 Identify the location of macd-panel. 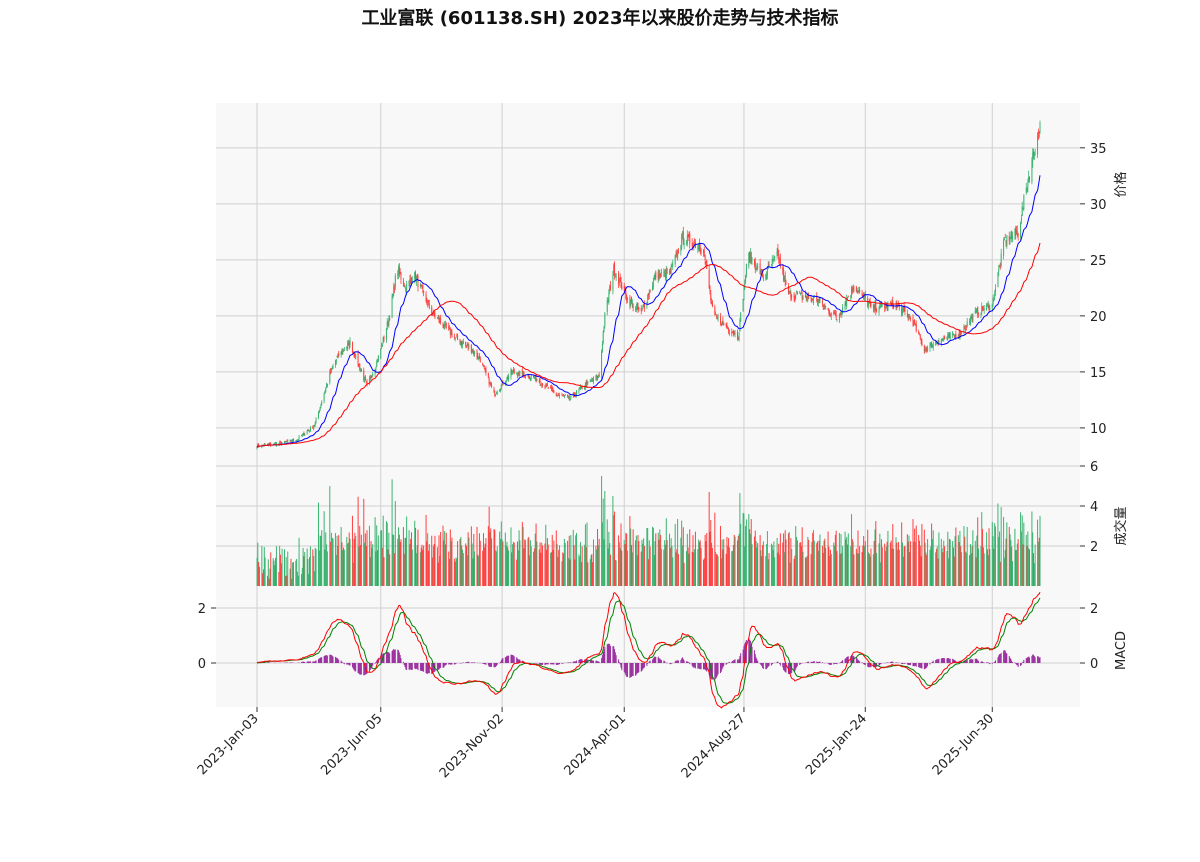
(648, 650).